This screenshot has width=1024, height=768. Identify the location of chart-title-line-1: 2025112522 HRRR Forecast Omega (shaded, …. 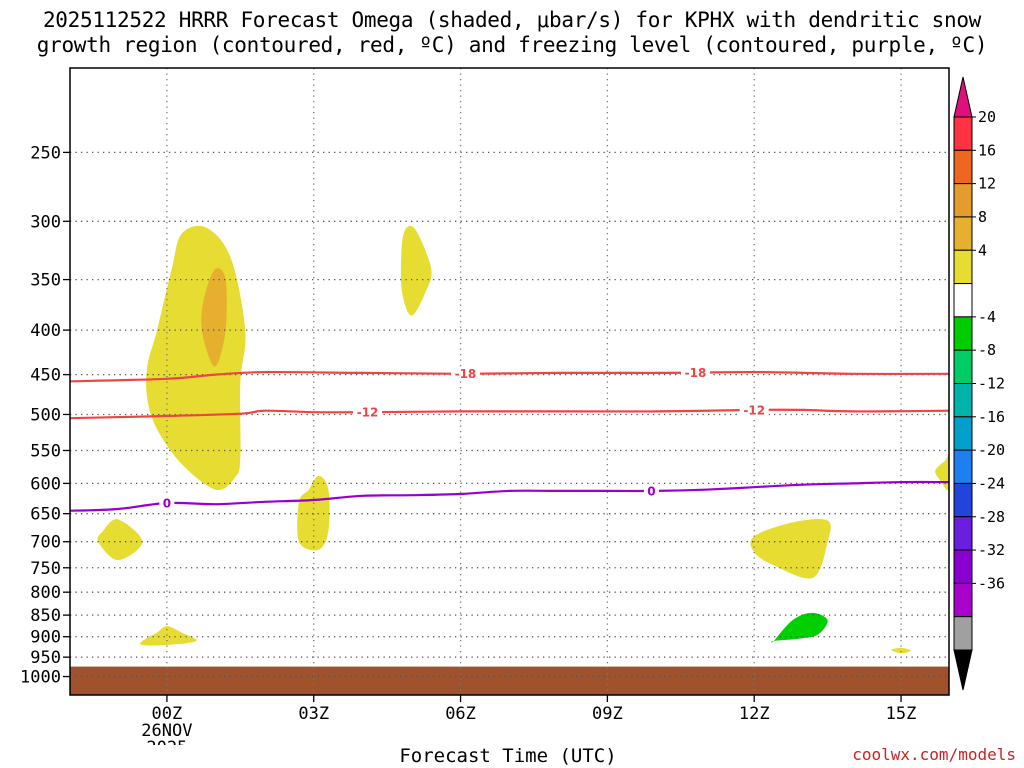
(512, 20).